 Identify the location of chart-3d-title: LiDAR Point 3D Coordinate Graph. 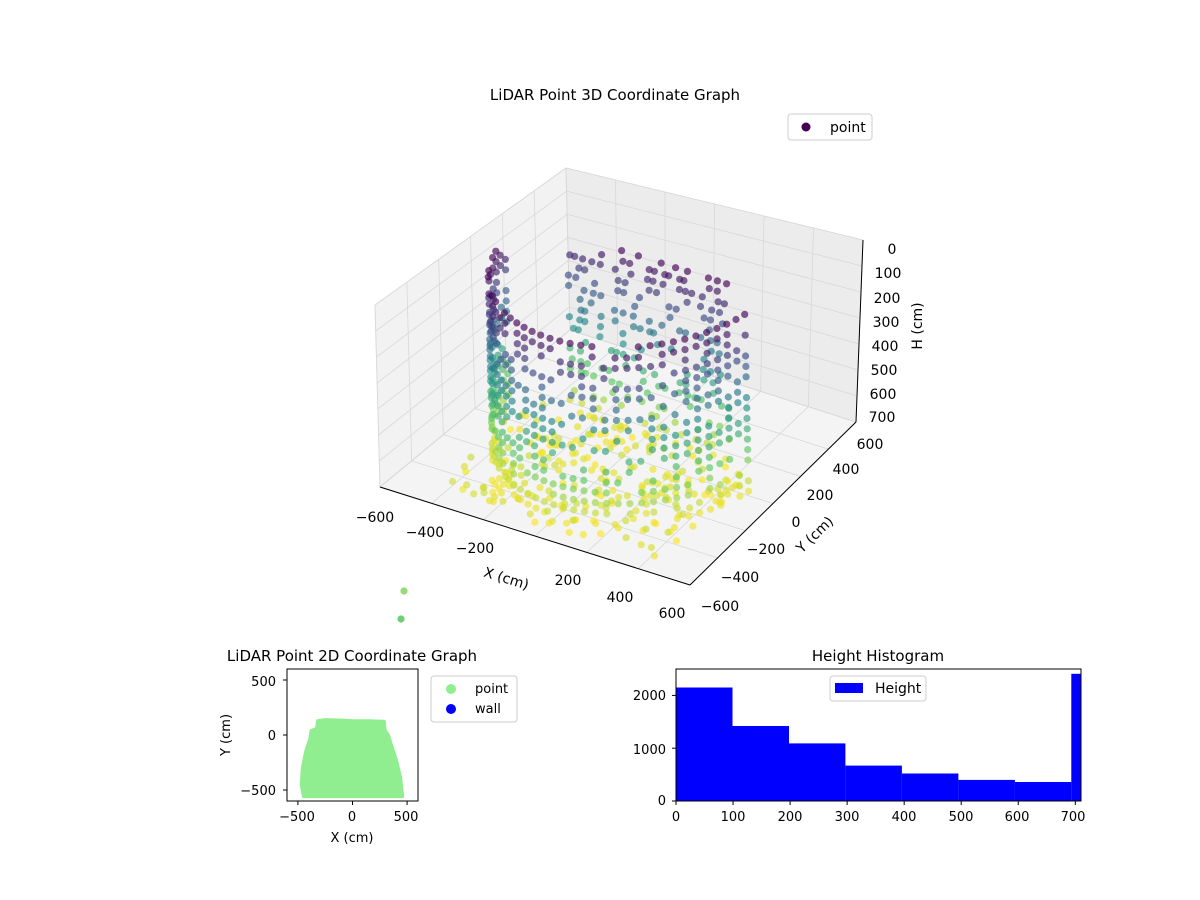
(615, 95).